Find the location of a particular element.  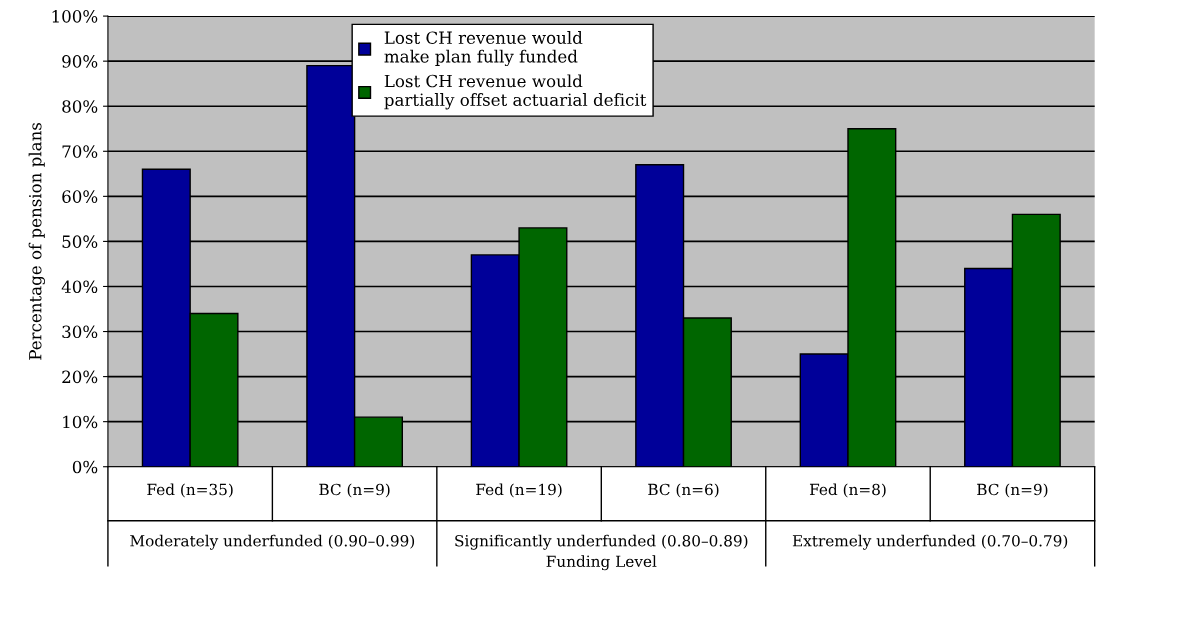

y-tick-label: 30% is located at coordinates (80, 332).